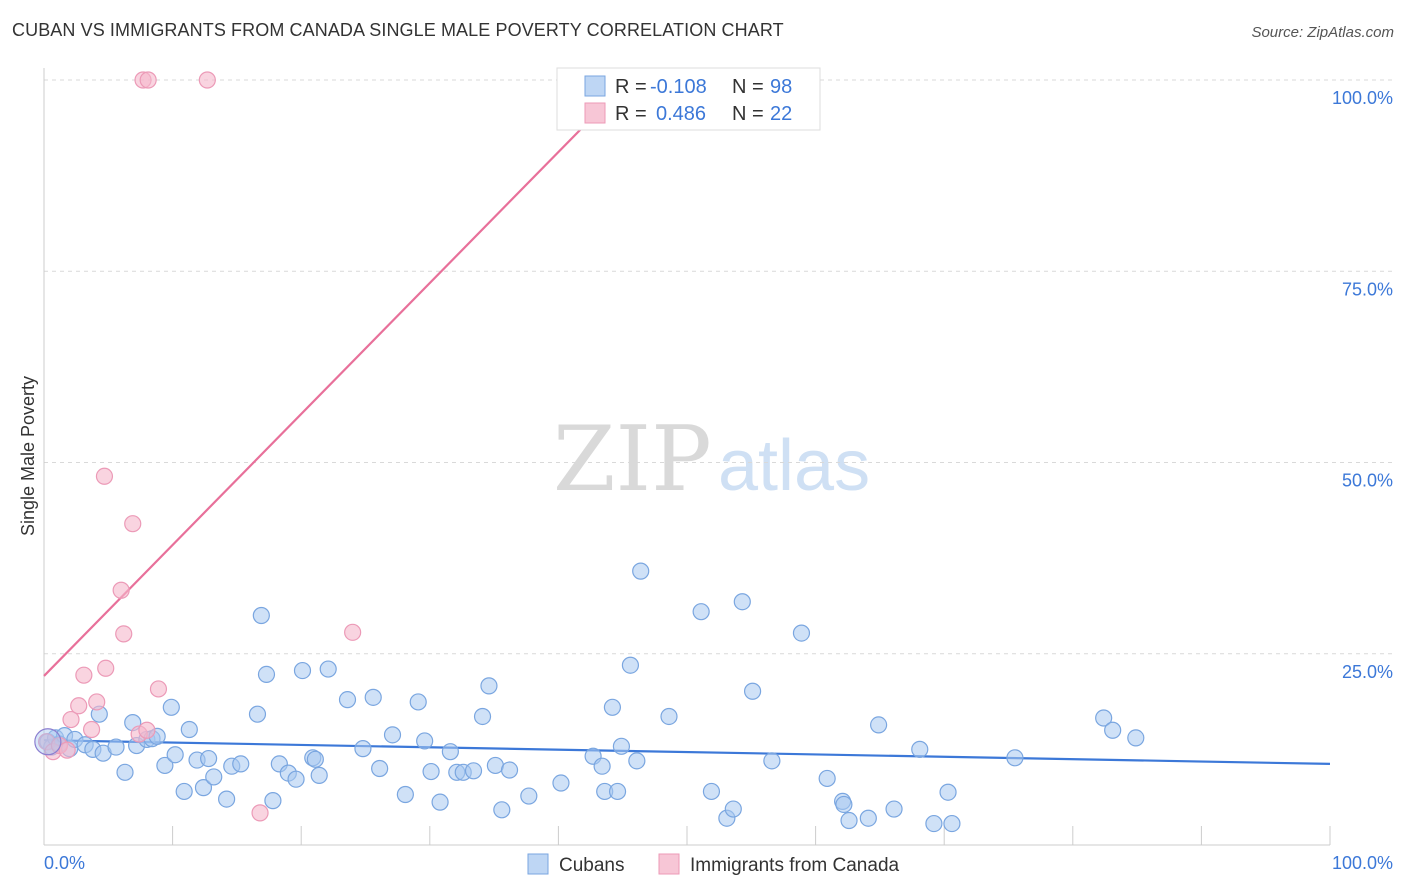 This screenshot has width=1406, height=892. What do you see at coordinates (678, 87) in the screenshot?
I see `legend-r-value: -0.108` at bounding box center [678, 87].